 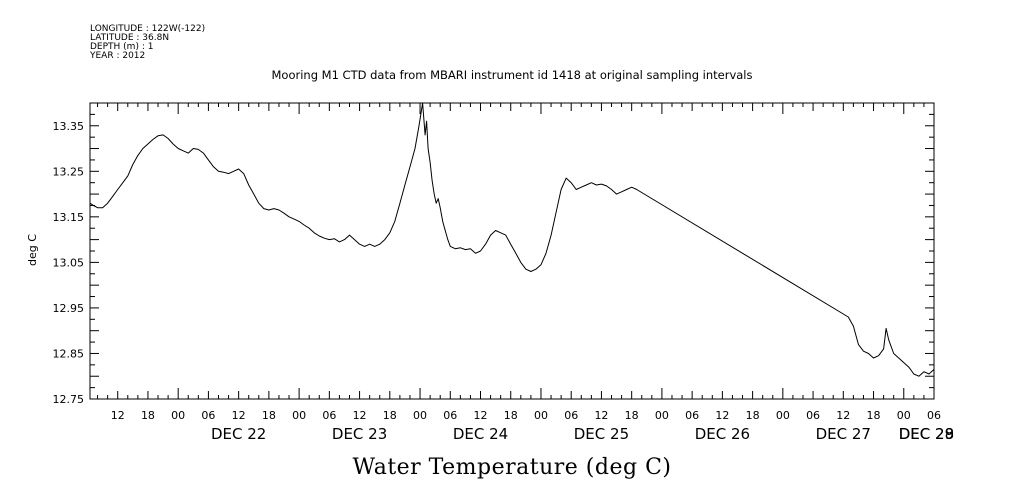 I want to click on x-day-label: DEC 26, so click(x=722, y=434).